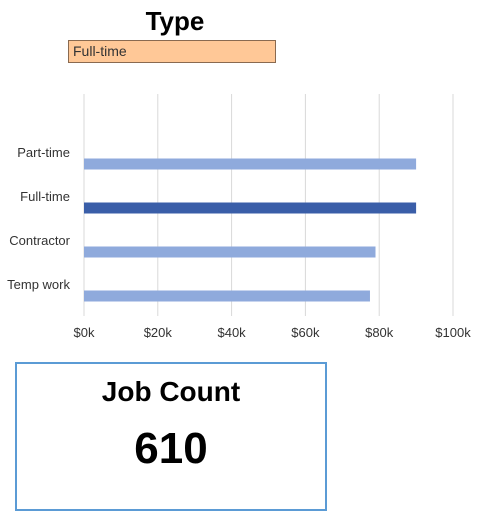  I want to click on category-label: Temp work, so click(38, 284).